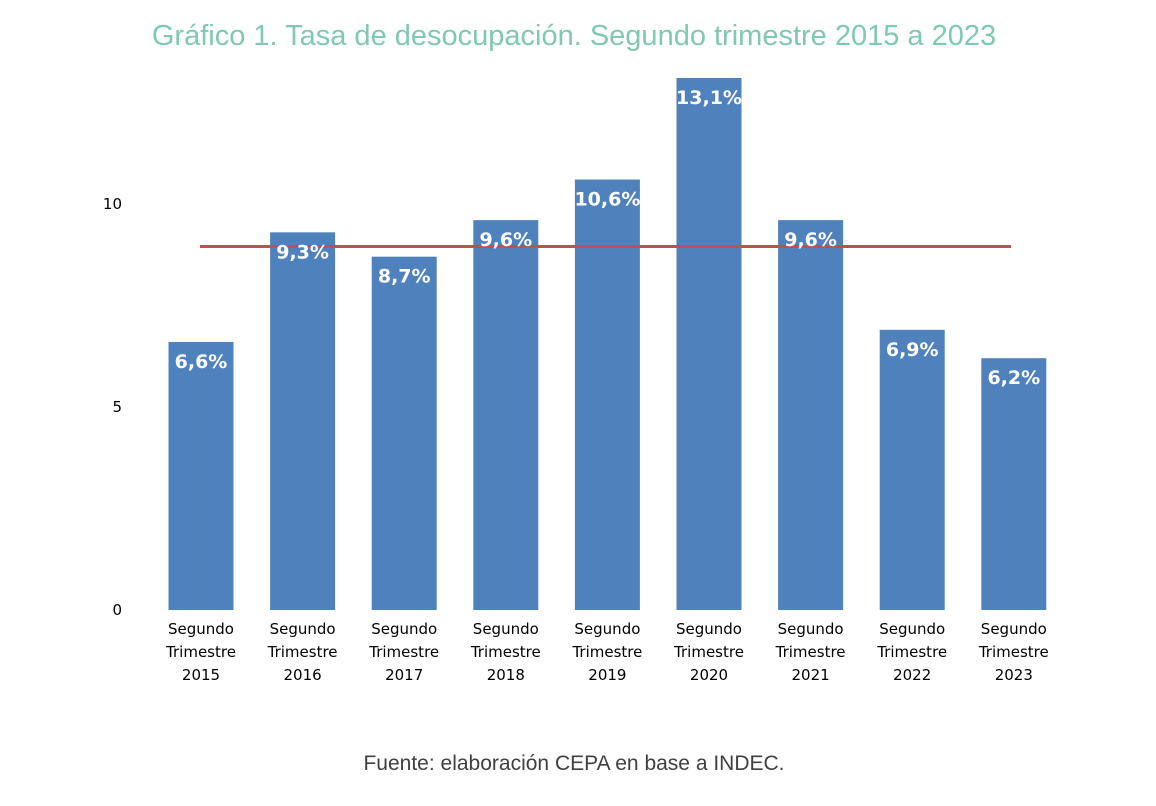  What do you see at coordinates (117, 407) in the screenshot?
I see `y-tick-label: 5` at bounding box center [117, 407].